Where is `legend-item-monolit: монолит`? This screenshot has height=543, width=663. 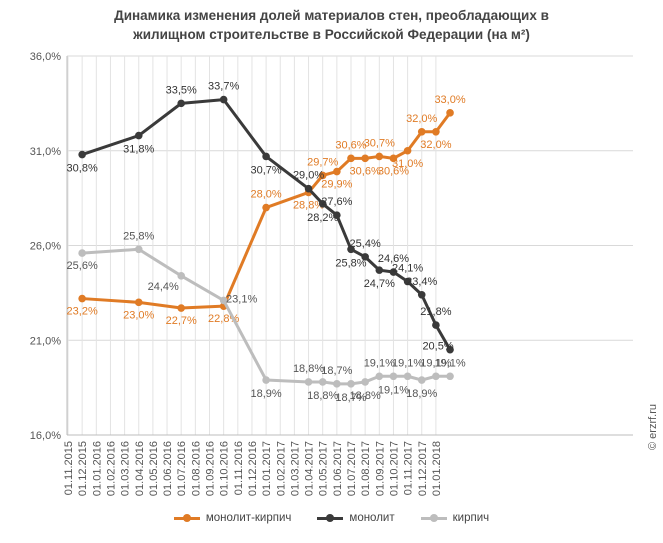 legend-item-monolit: монолит is located at coordinates (356, 518).